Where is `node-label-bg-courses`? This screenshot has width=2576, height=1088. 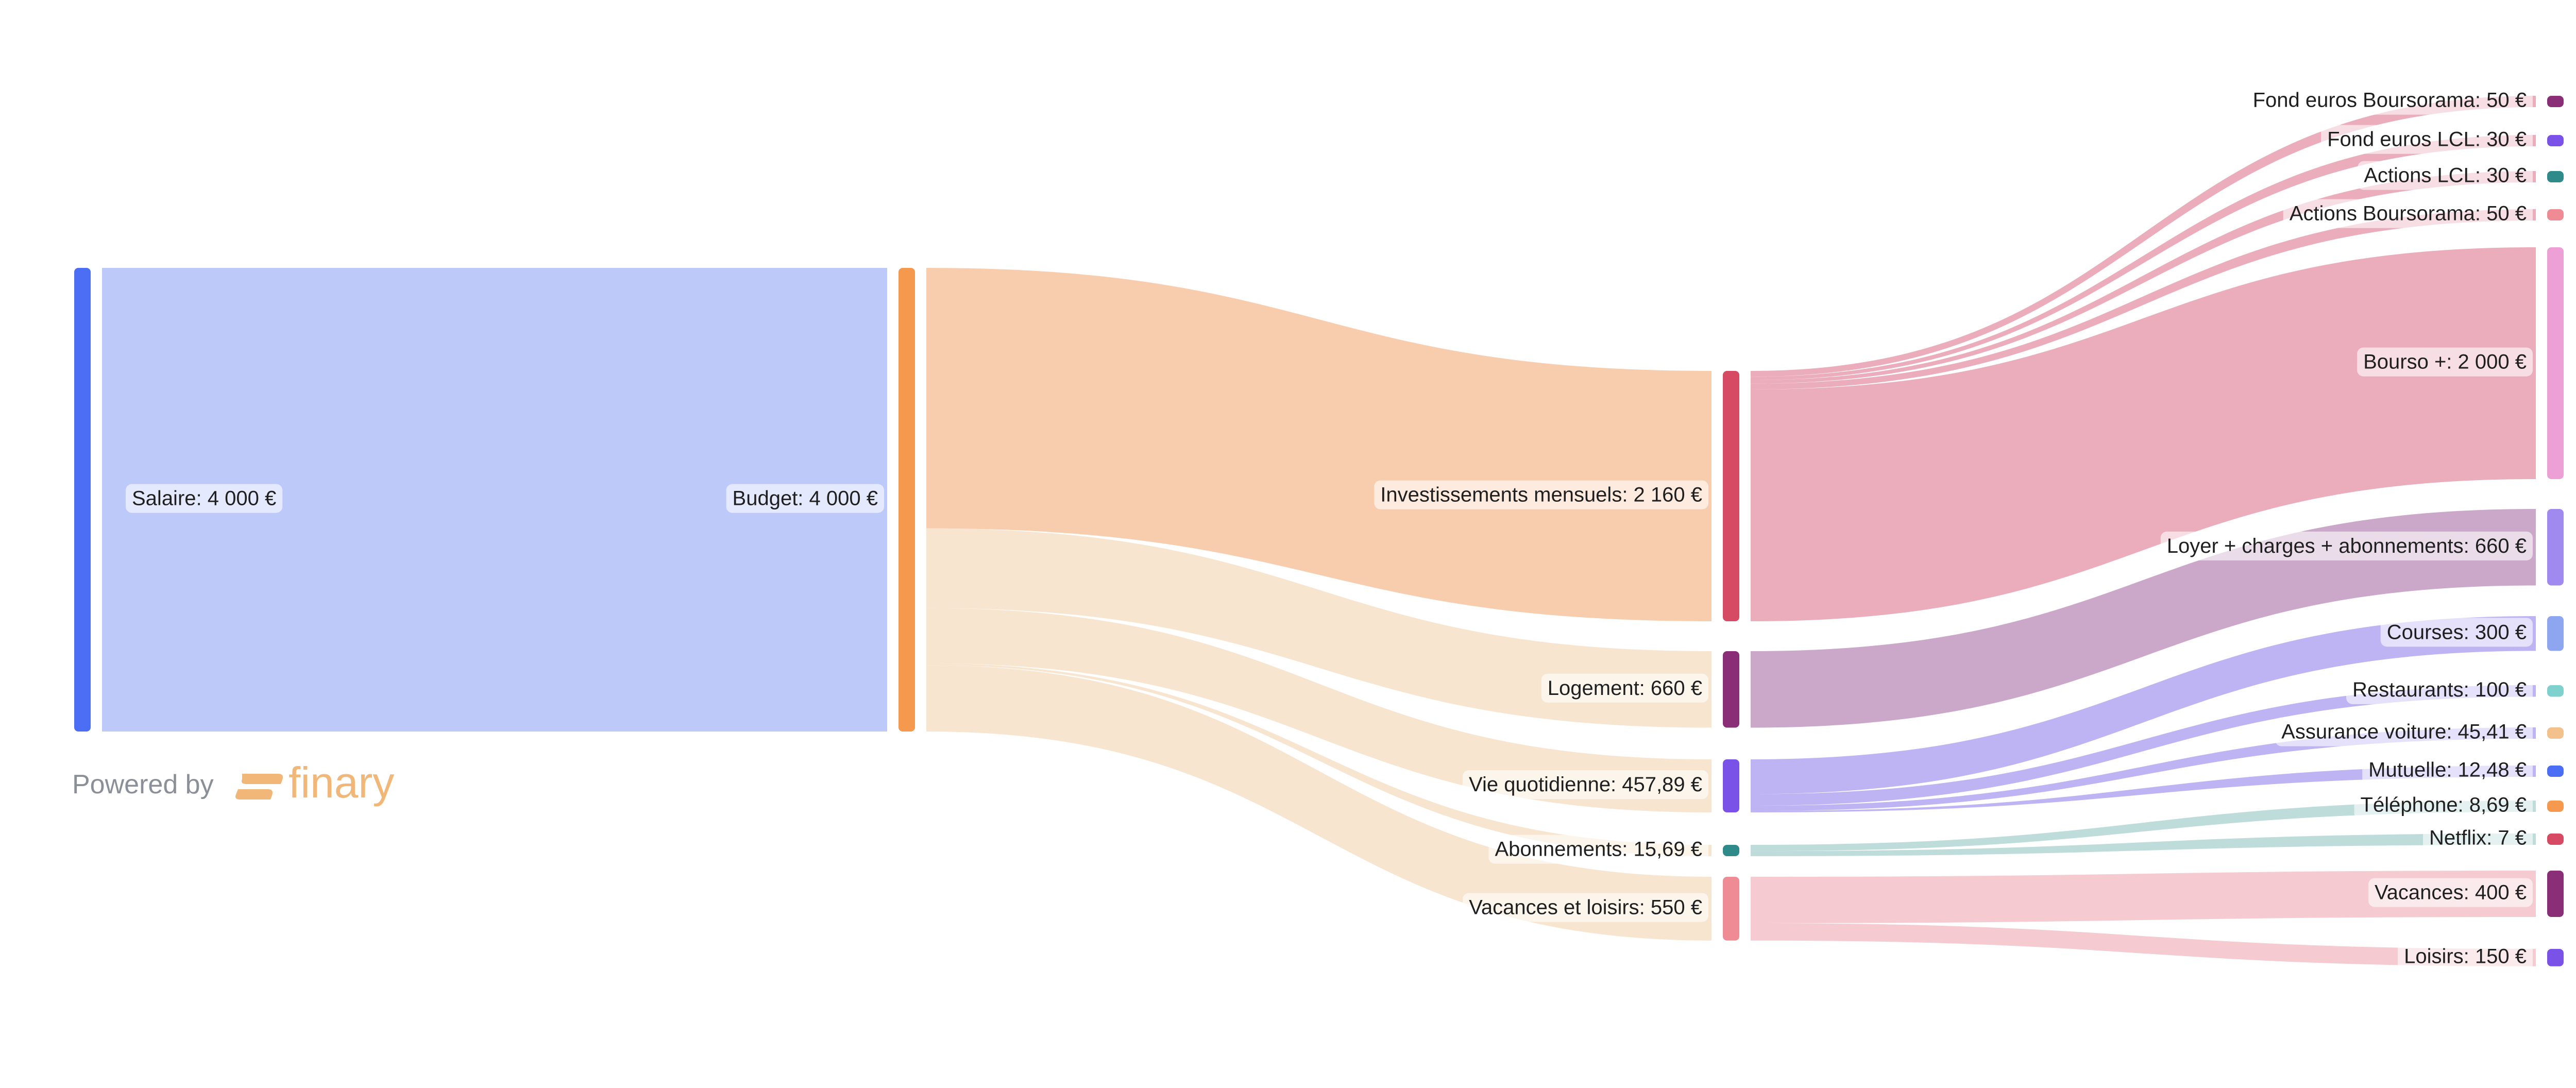 node-label-bg-courses is located at coordinates (2456, 632).